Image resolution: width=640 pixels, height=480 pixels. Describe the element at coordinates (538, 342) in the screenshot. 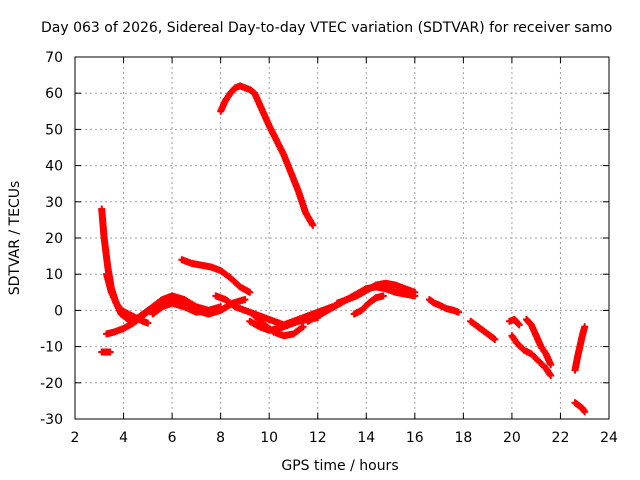

I see `data-series-r` at that location.